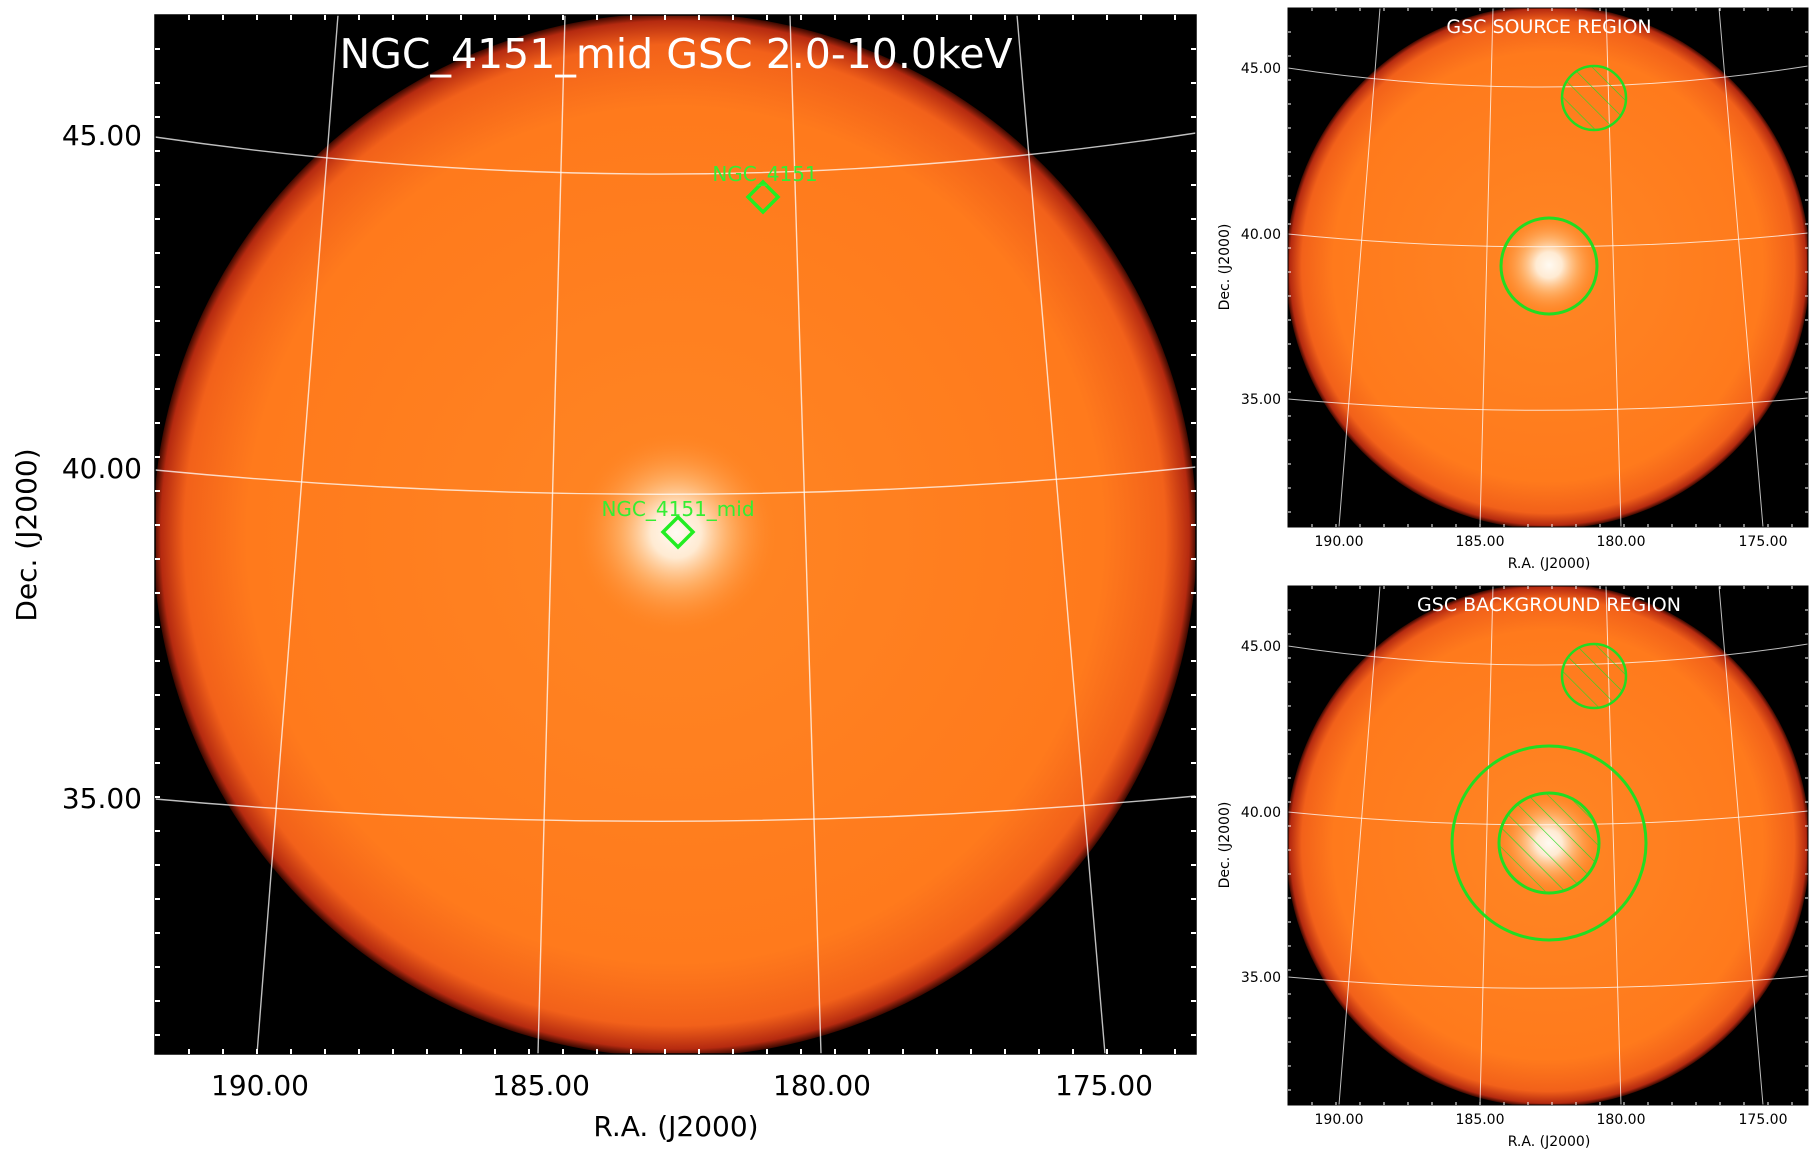  I want to click on main-source-glow, so click(676, 533).